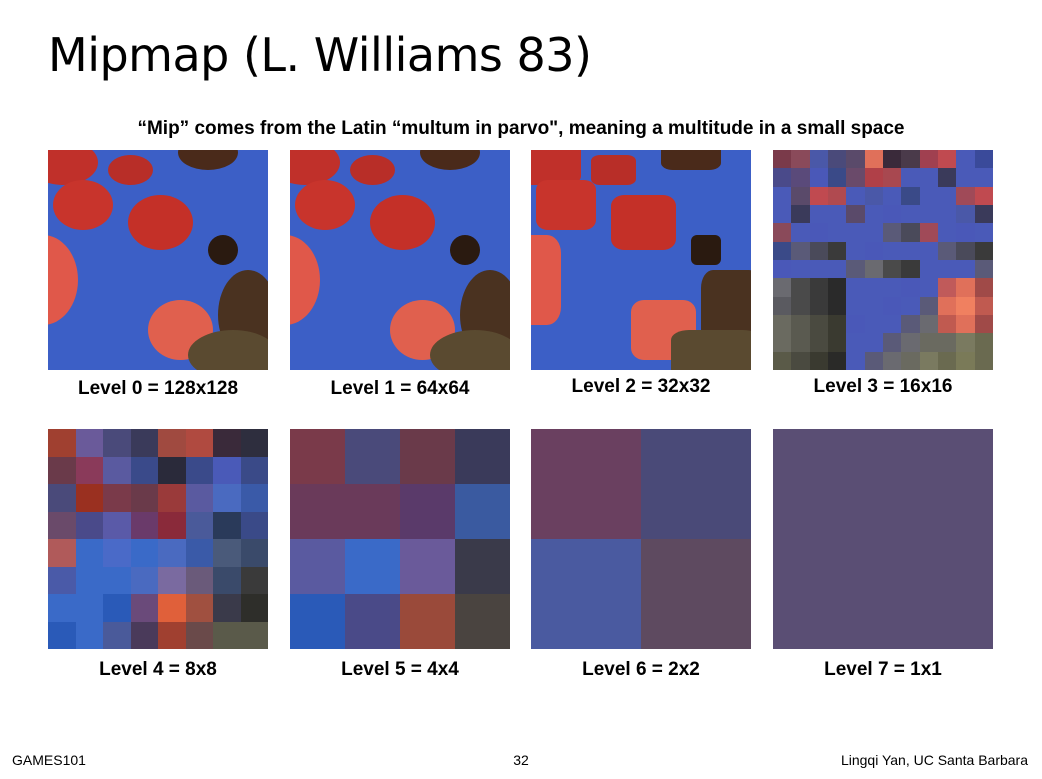 The height and width of the screenshot is (779, 1042). I want to click on mip-level-5-image, so click(400, 539).